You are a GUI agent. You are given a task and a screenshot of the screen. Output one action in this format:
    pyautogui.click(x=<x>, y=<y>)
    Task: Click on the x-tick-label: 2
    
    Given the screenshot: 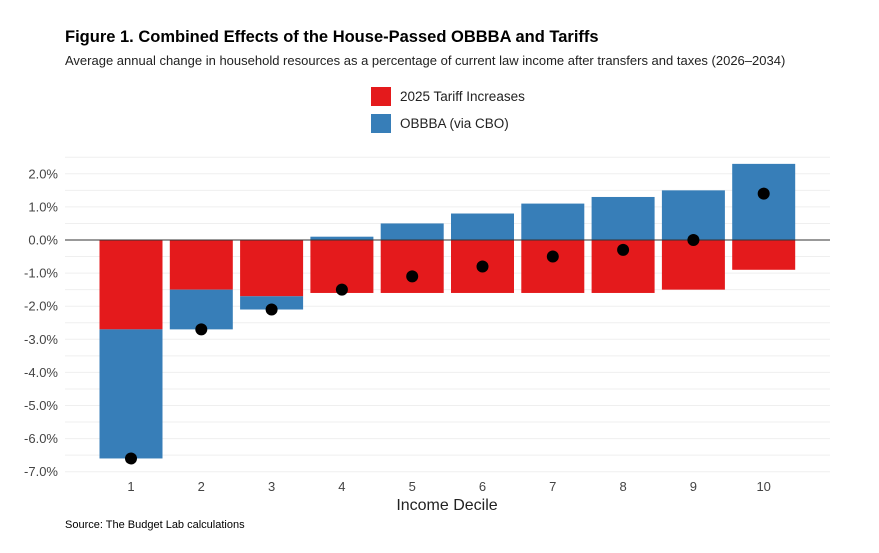 What is the action you would take?
    pyautogui.click(x=201, y=486)
    